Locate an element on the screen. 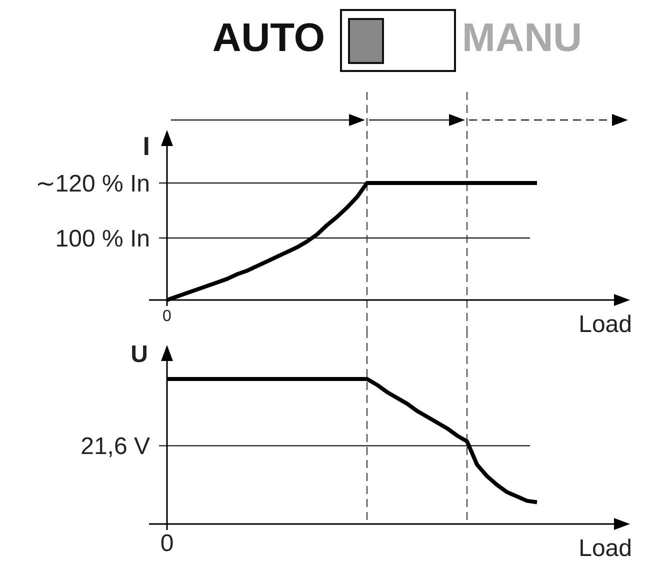 This screenshot has height=564, width=648. ref-line-label: ∼120 % In is located at coordinates (92, 184).